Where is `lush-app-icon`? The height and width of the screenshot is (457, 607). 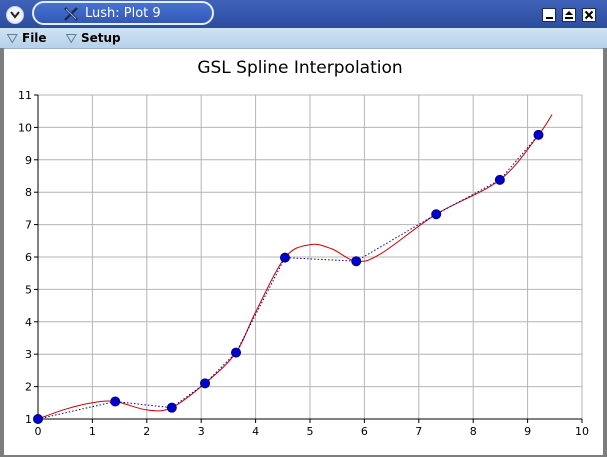 lush-app-icon is located at coordinates (71, 14).